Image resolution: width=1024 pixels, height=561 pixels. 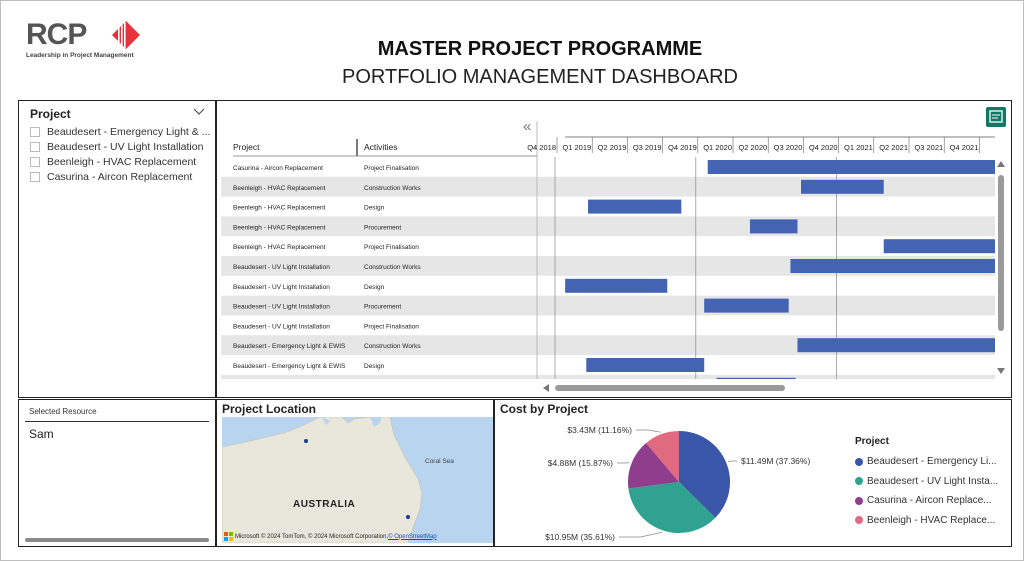 What do you see at coordinates (546, 388) in the screenshot?
I see `scroll-left-icon` at bounding box center [546, 388].